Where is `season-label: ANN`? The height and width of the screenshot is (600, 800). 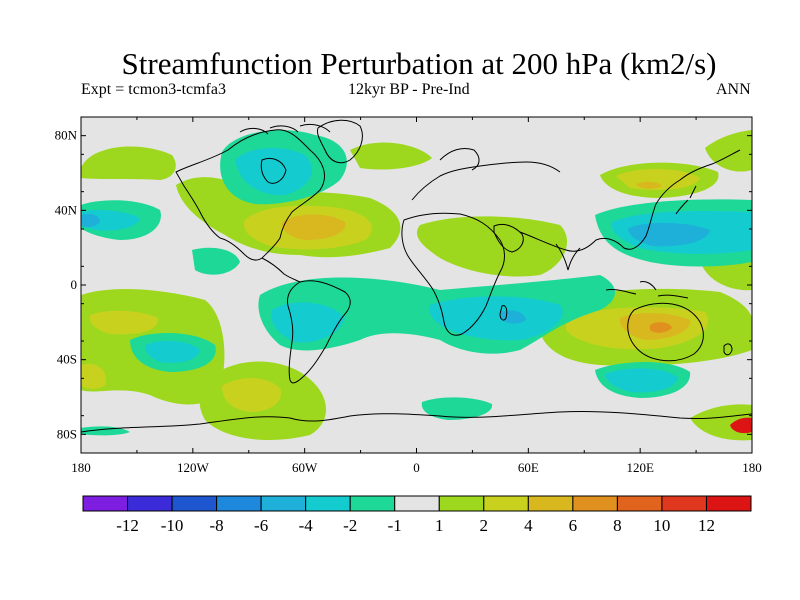
season-label: ANN is located at coordinates (733, 89).